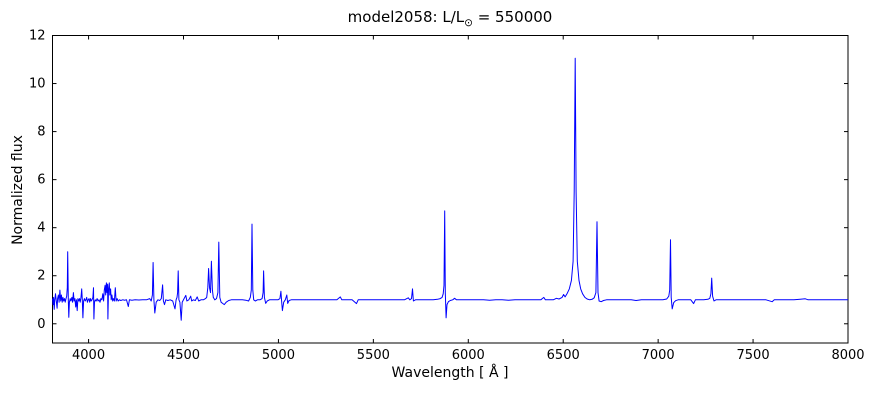 The width and height of the screenshot is (880, 400). I want to click on y-tick-label: 2, so click(41, 276).